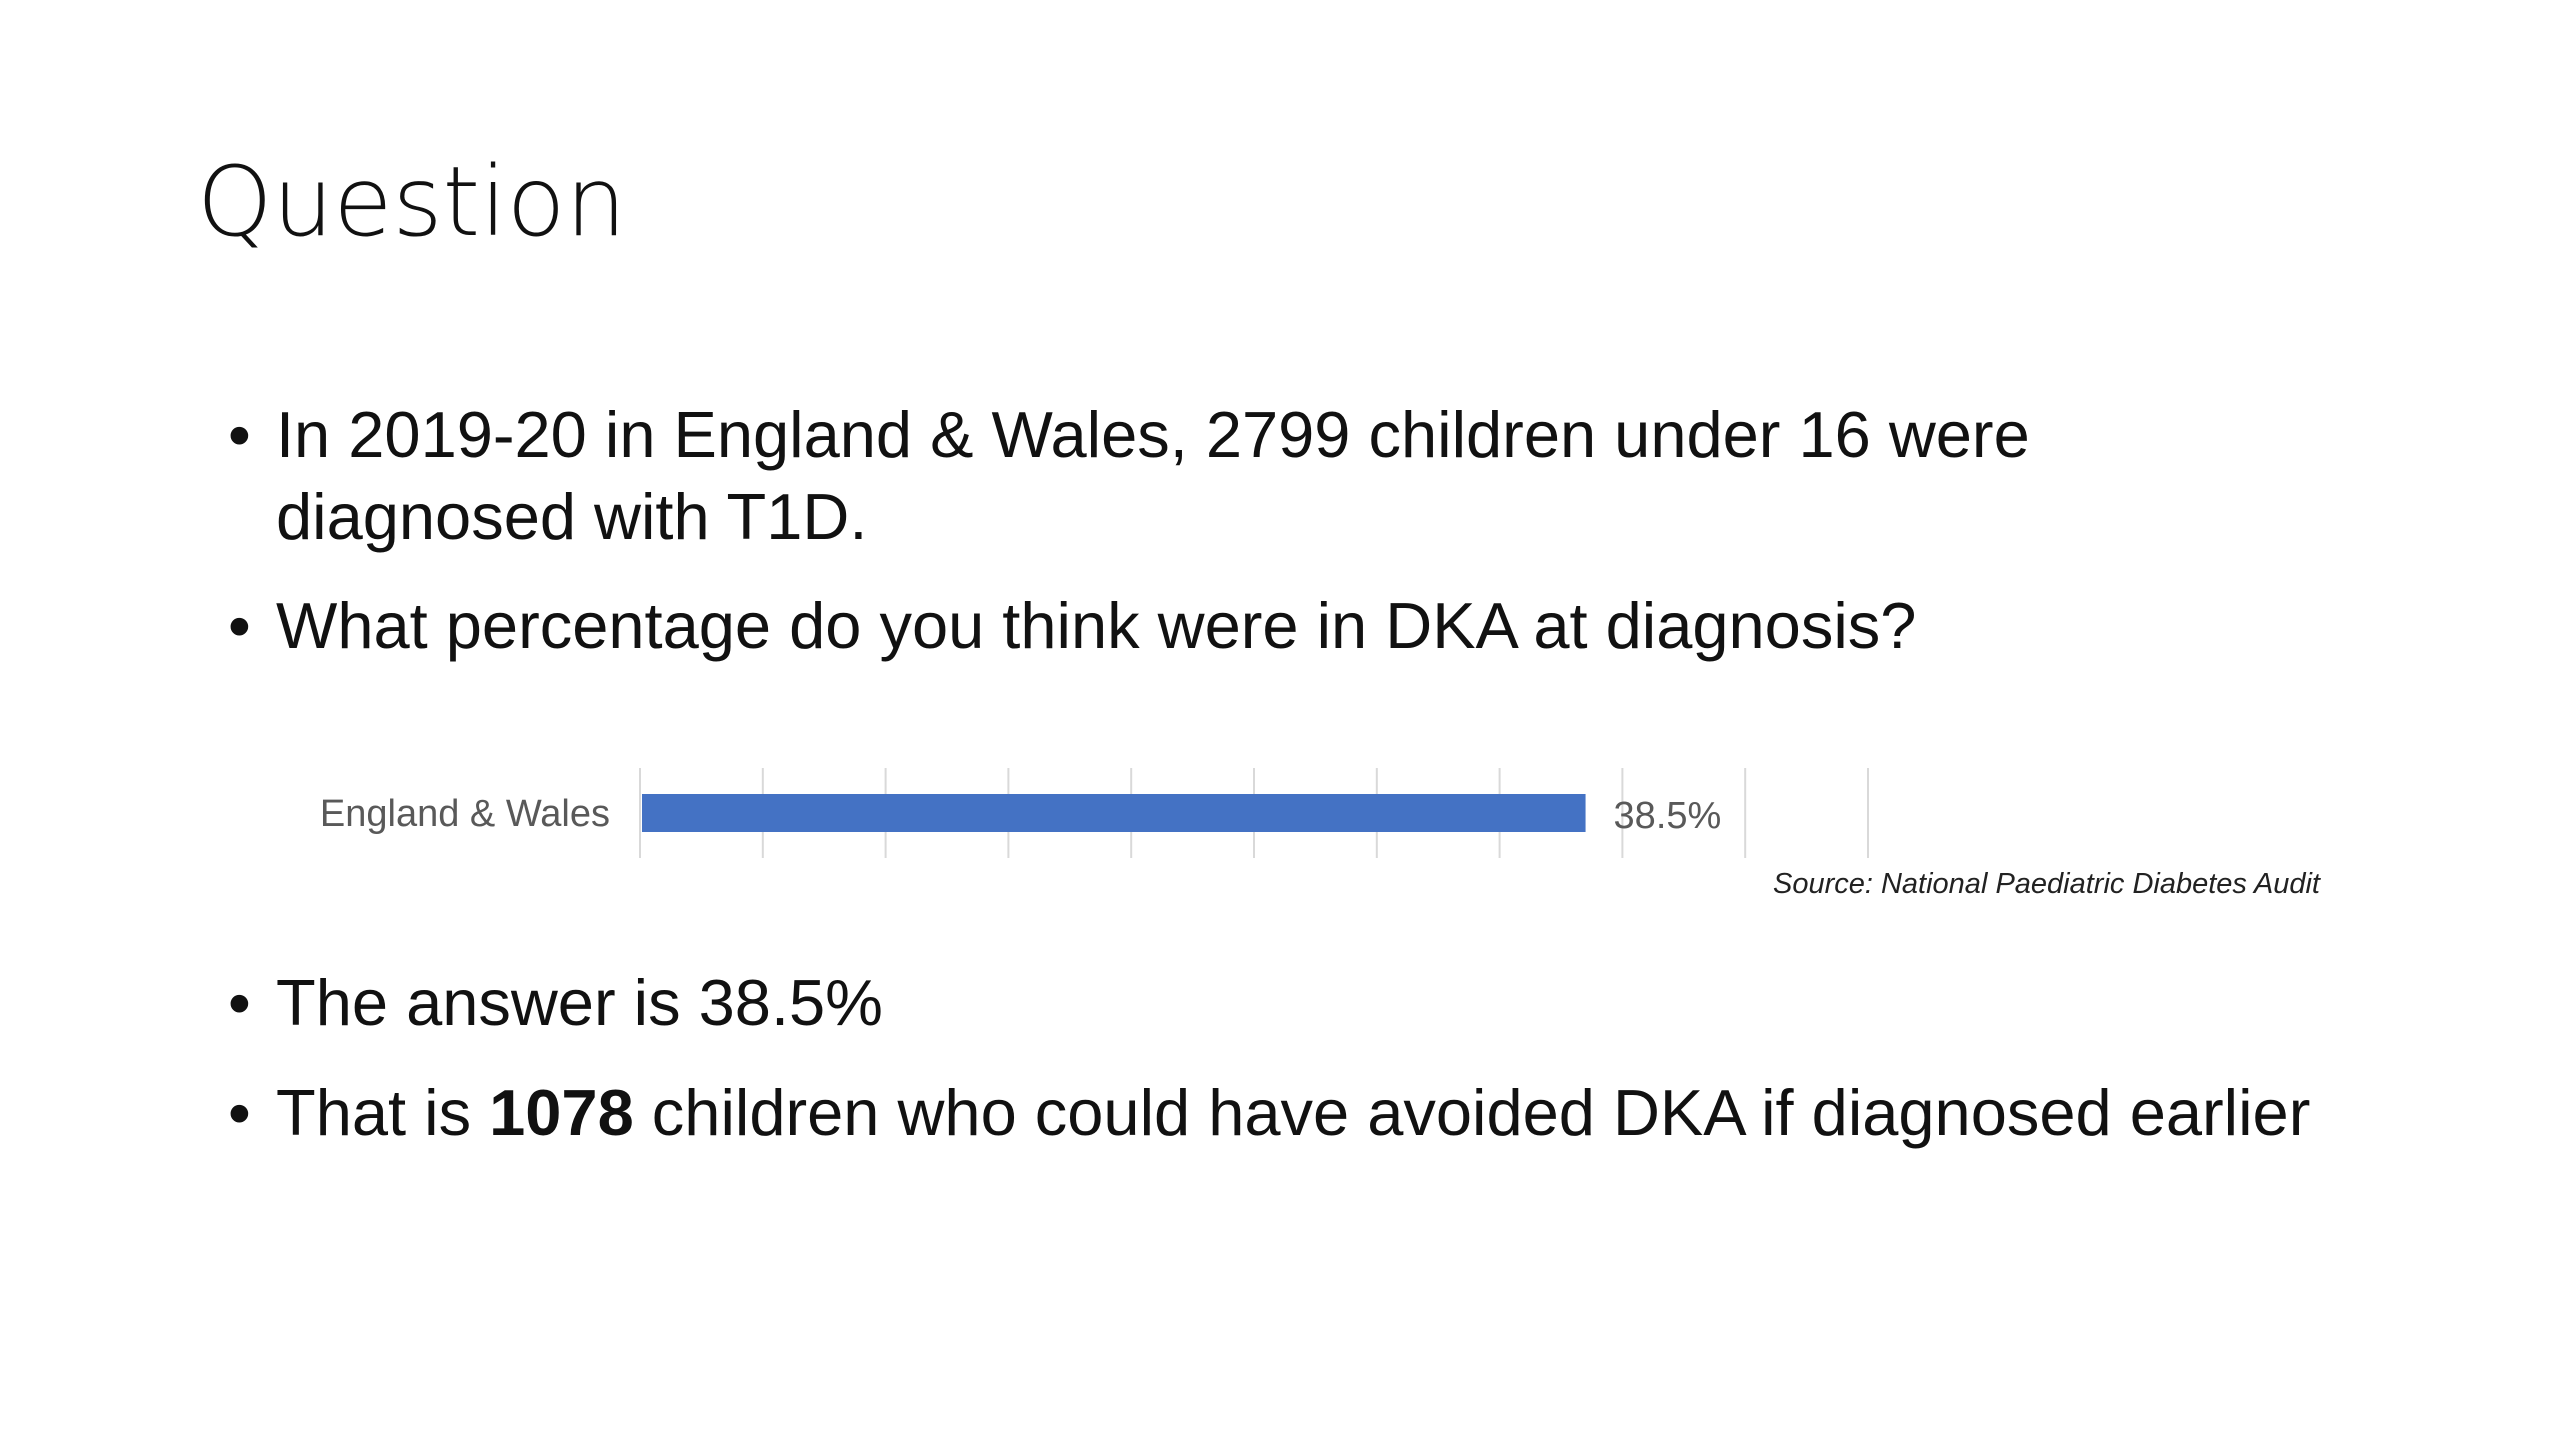 This screenshot has width=2560, height=1440. What do you see at coordinates (383, 1112) in the screenshot?
I see `bullet-text-prefix: That is` at bounding box center [383, 1112].